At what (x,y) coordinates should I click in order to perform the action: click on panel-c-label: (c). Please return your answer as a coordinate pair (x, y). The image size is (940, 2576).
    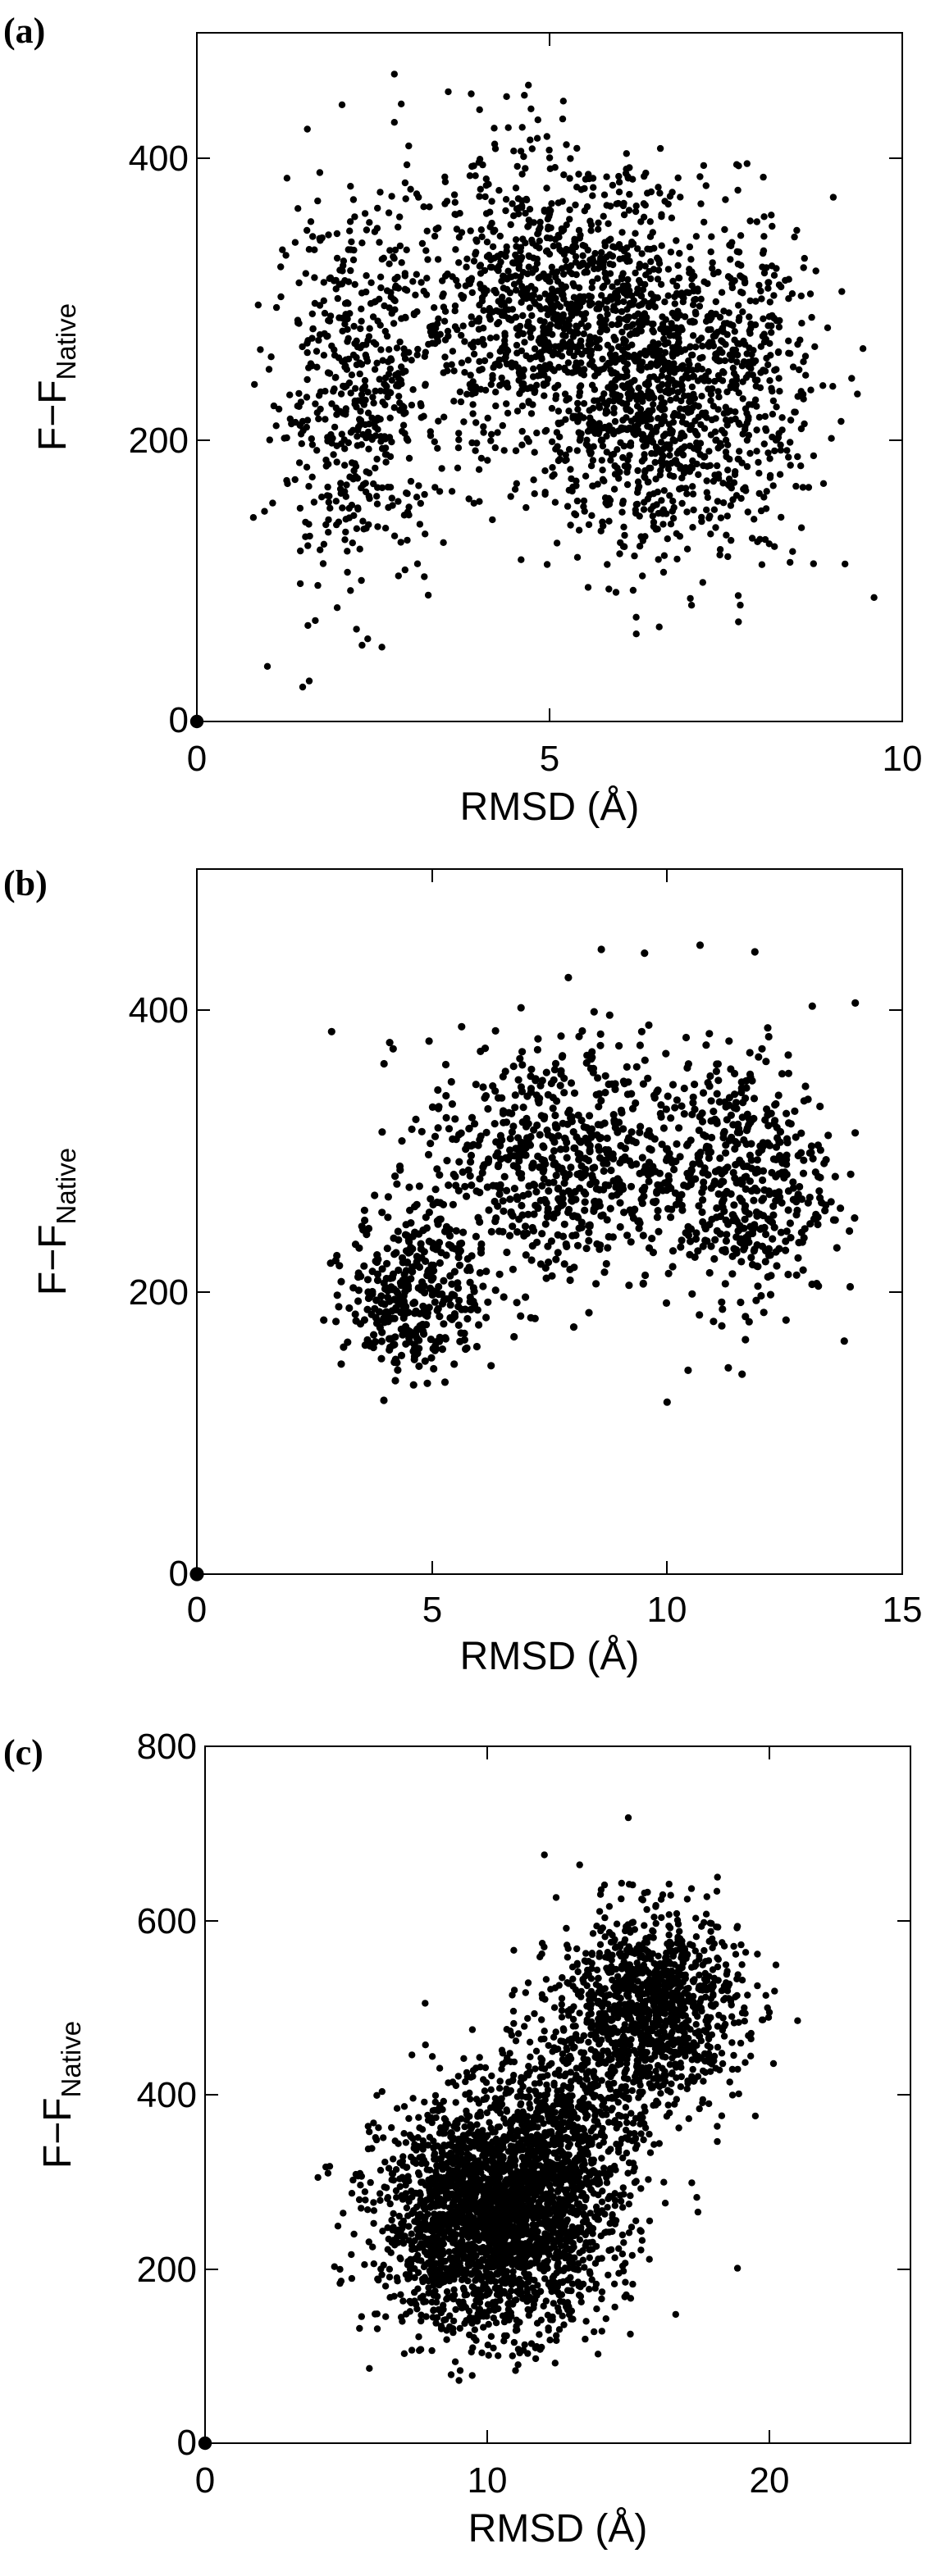
    Looking at the image, I should click on (23, 1753).